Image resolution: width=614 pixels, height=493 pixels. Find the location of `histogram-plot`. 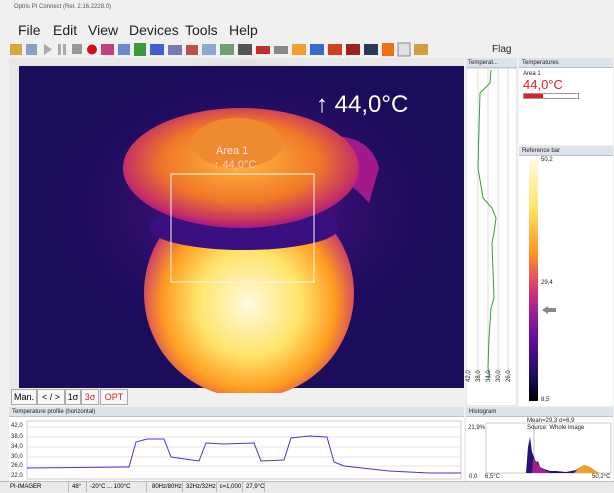

histogram-plot is located at coordinates (539, 449).